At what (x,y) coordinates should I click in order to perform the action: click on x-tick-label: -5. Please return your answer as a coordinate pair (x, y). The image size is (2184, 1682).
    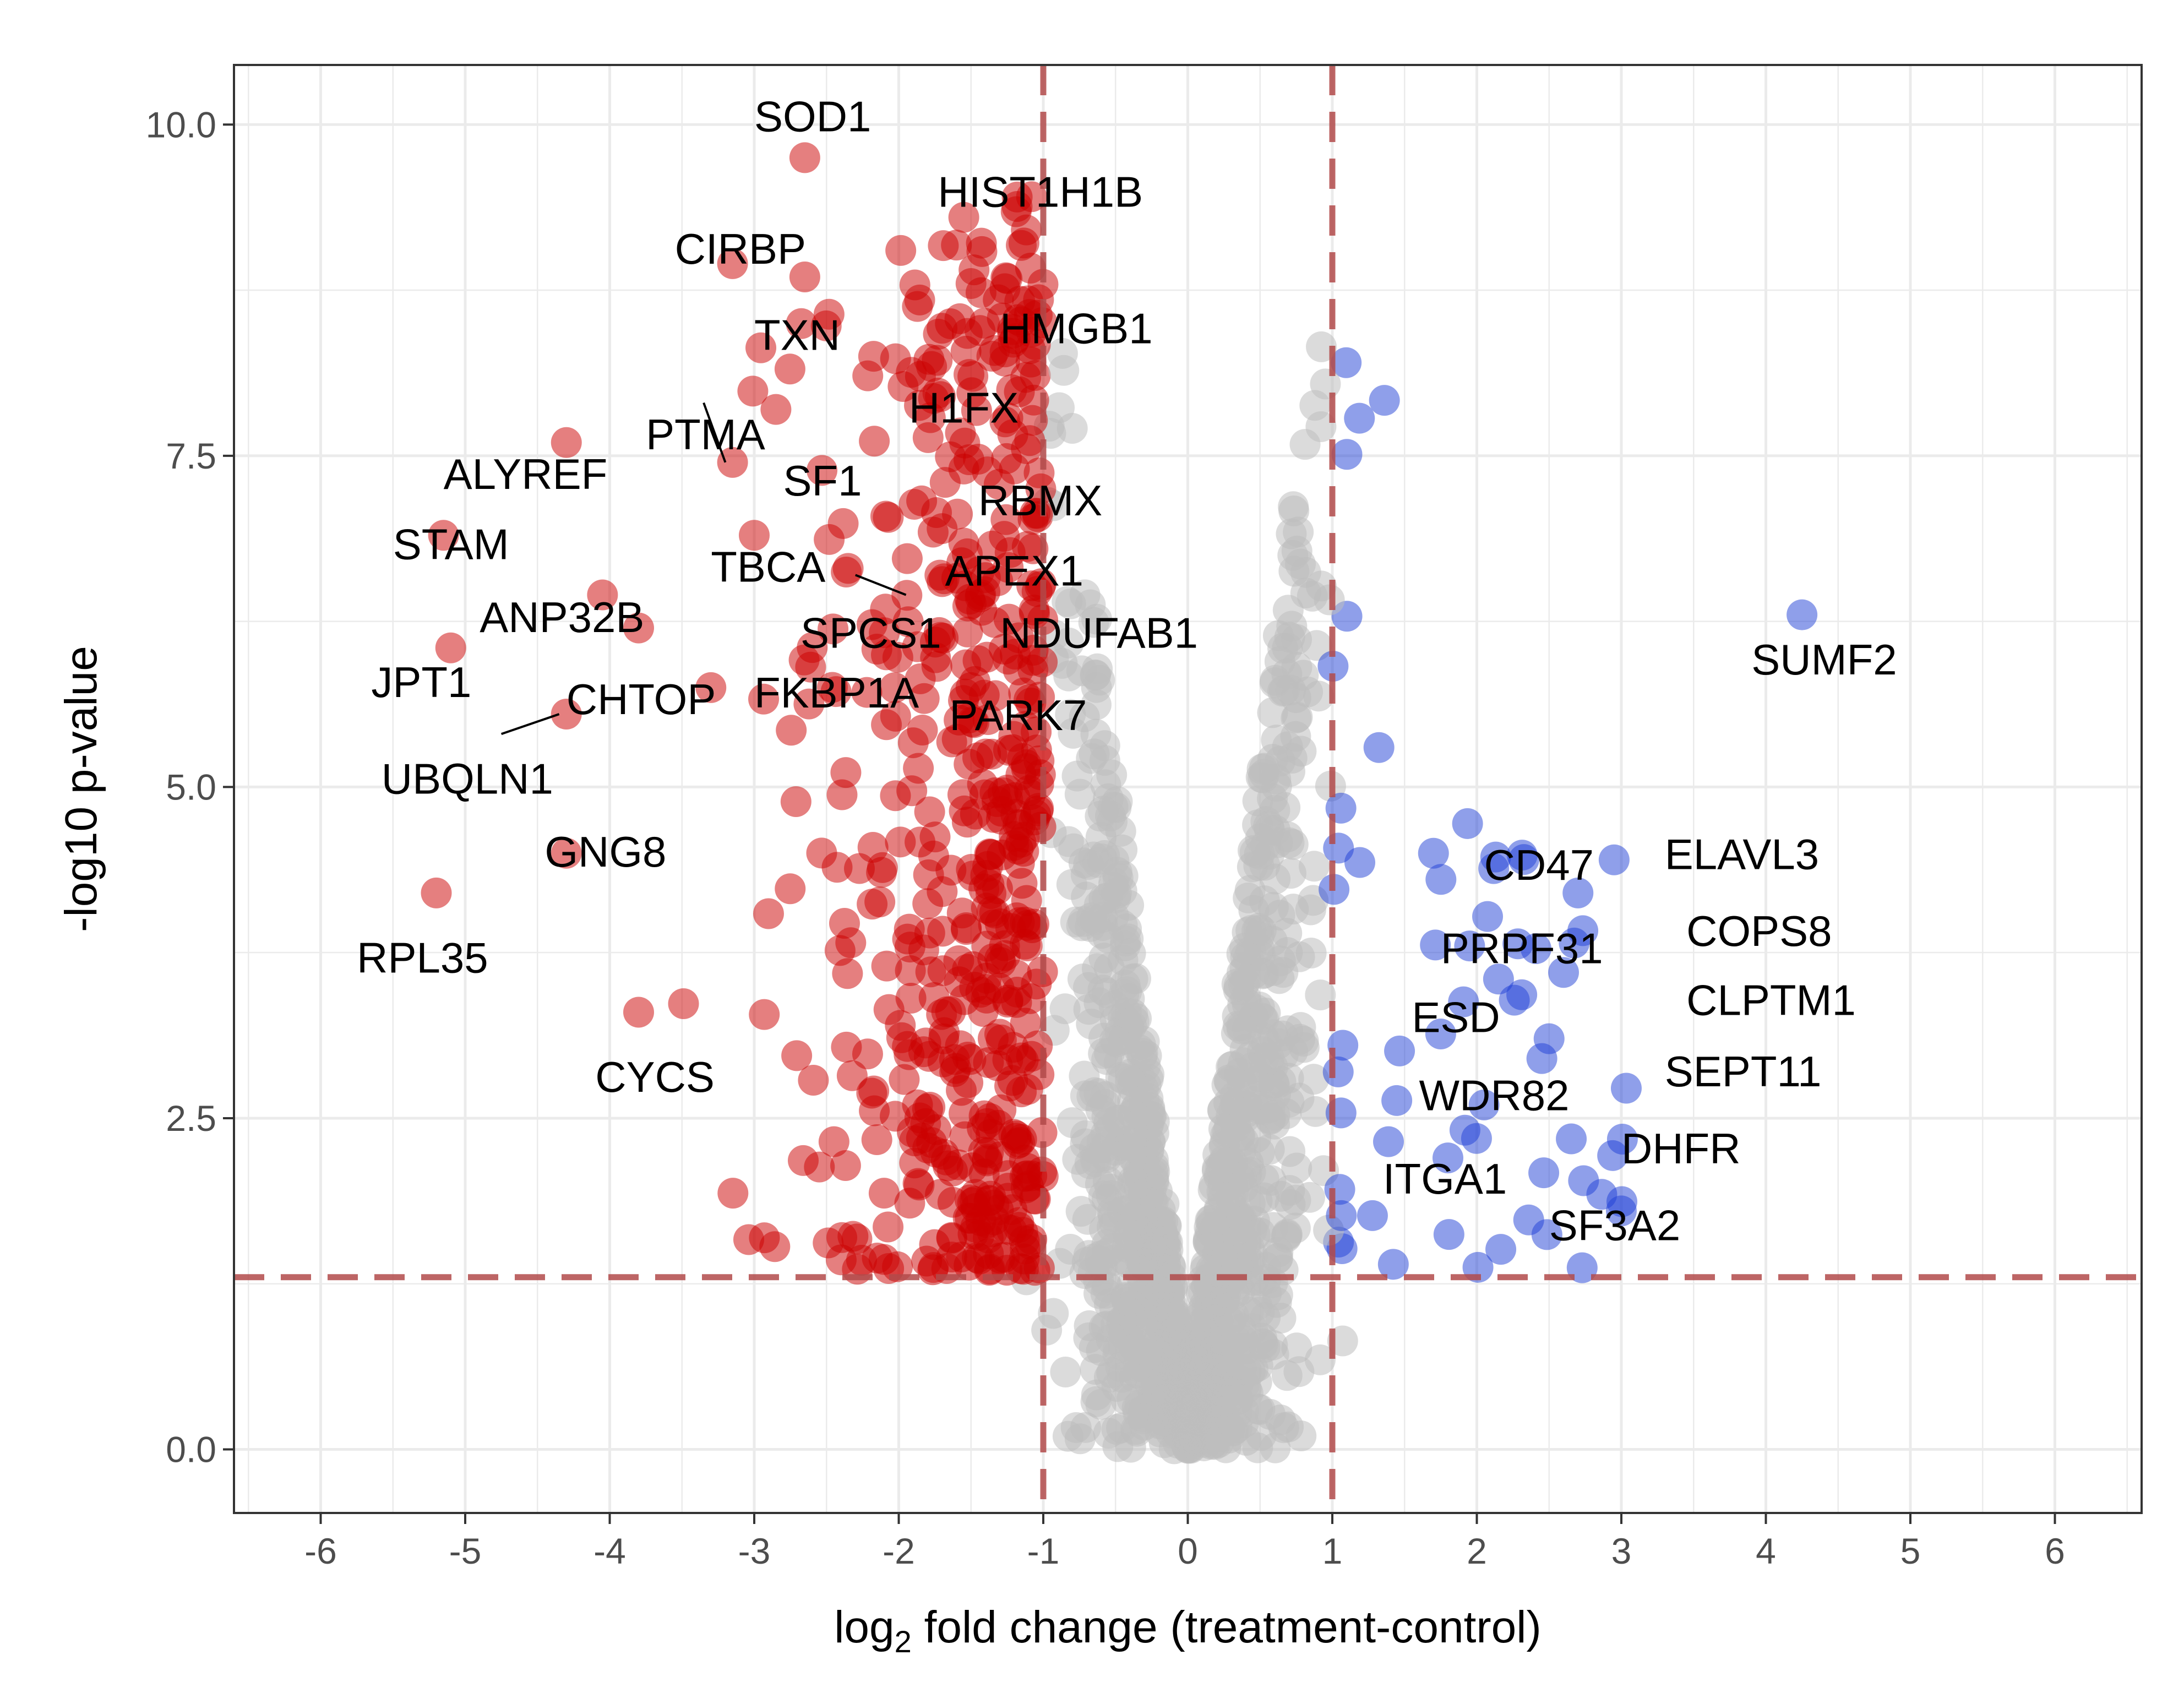
    Looking at the image, I should click on (465, 1551).